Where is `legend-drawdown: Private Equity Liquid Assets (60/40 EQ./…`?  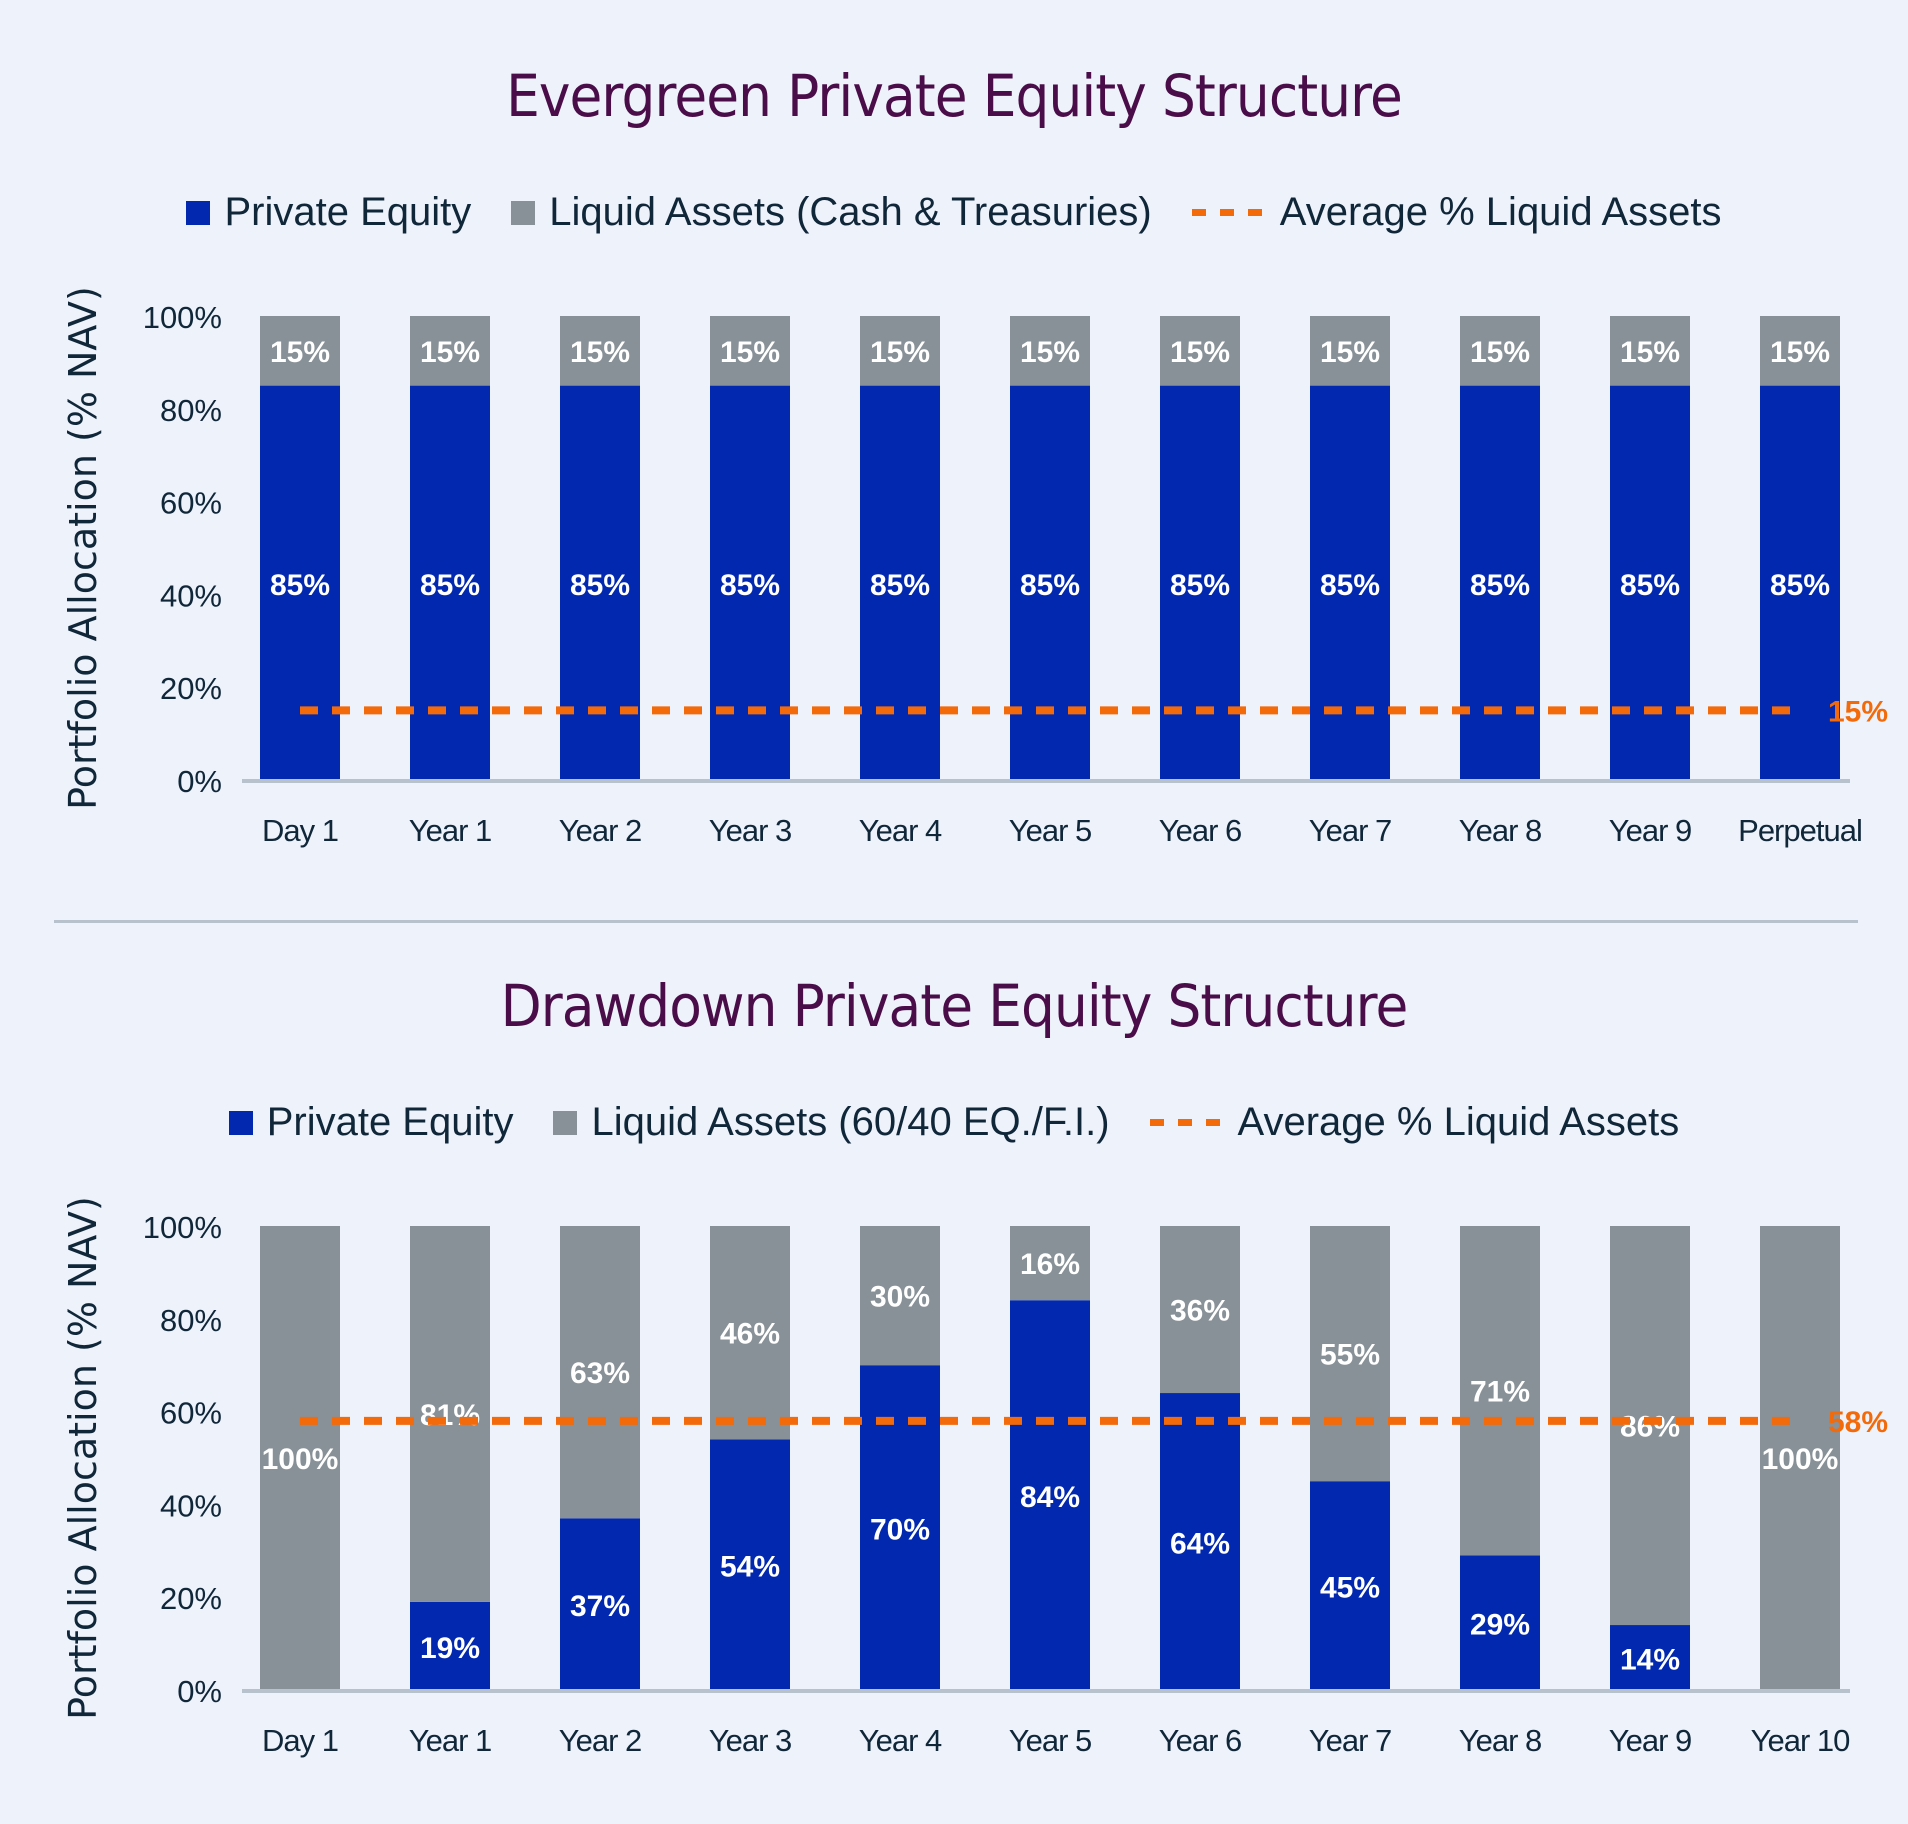 legend-drawdown: Private Equity Liquid Assets (60/40 EQ./… is located at coordinates (954, 1122).